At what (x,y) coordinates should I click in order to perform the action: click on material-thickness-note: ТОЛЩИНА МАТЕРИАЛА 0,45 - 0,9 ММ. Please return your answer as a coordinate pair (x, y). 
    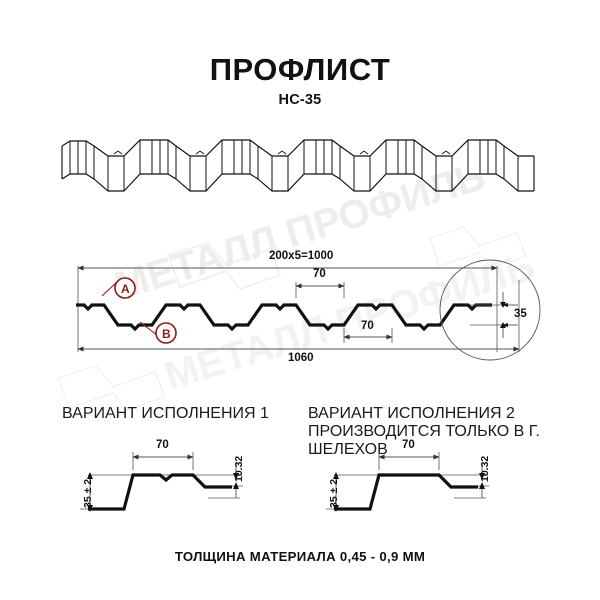
    Looking at the image, I should click on (300, 556).